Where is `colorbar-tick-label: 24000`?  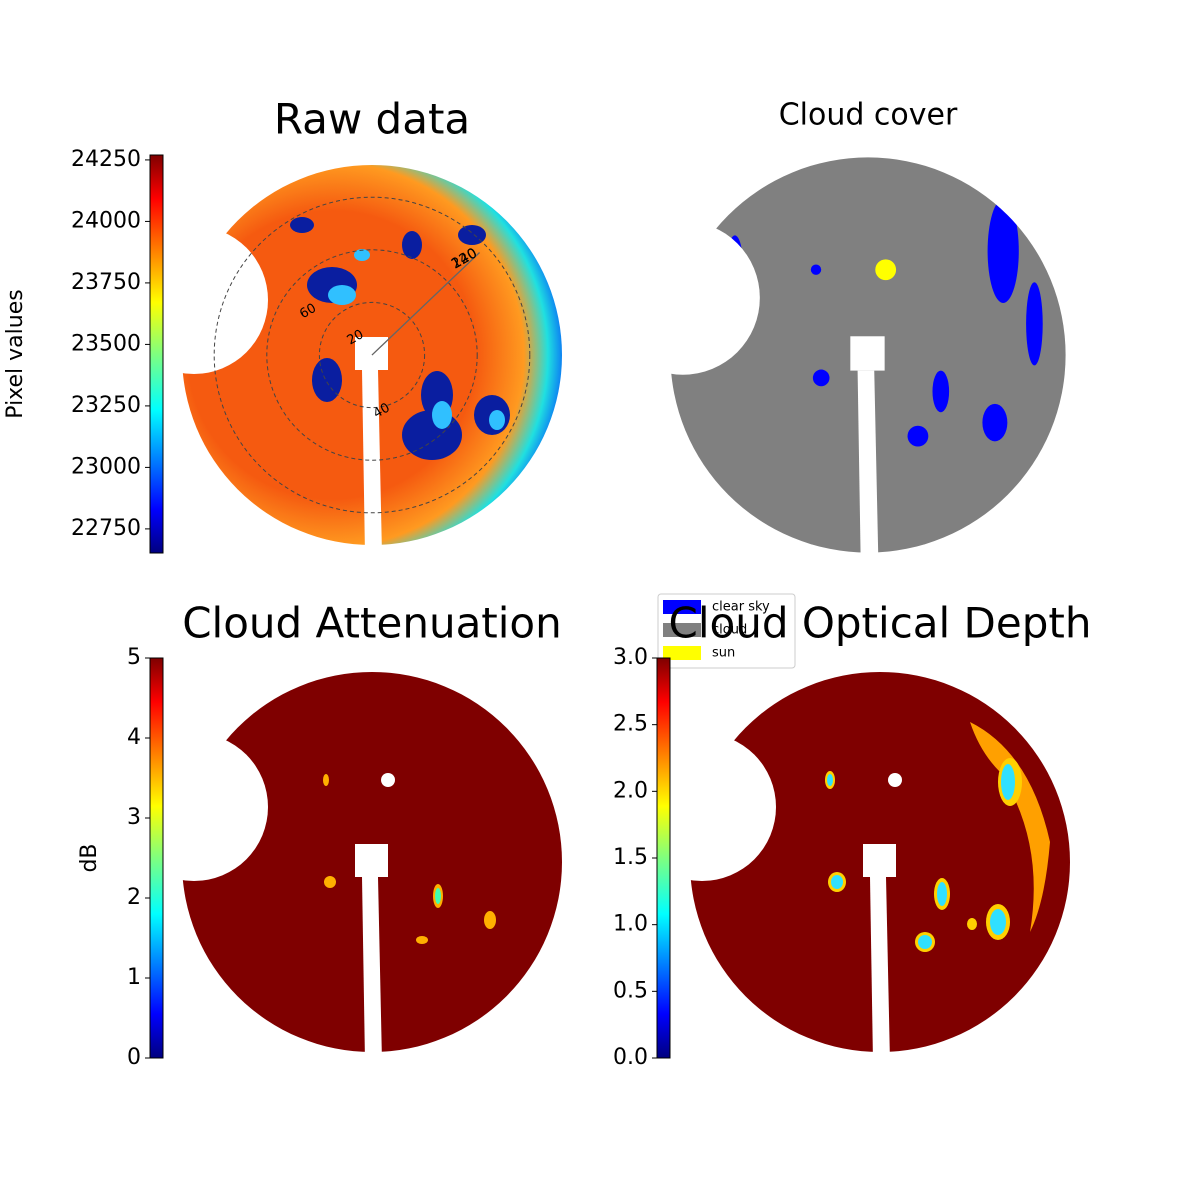
colorbar-tick-label: 24000 is located at coordinates (106, 220).